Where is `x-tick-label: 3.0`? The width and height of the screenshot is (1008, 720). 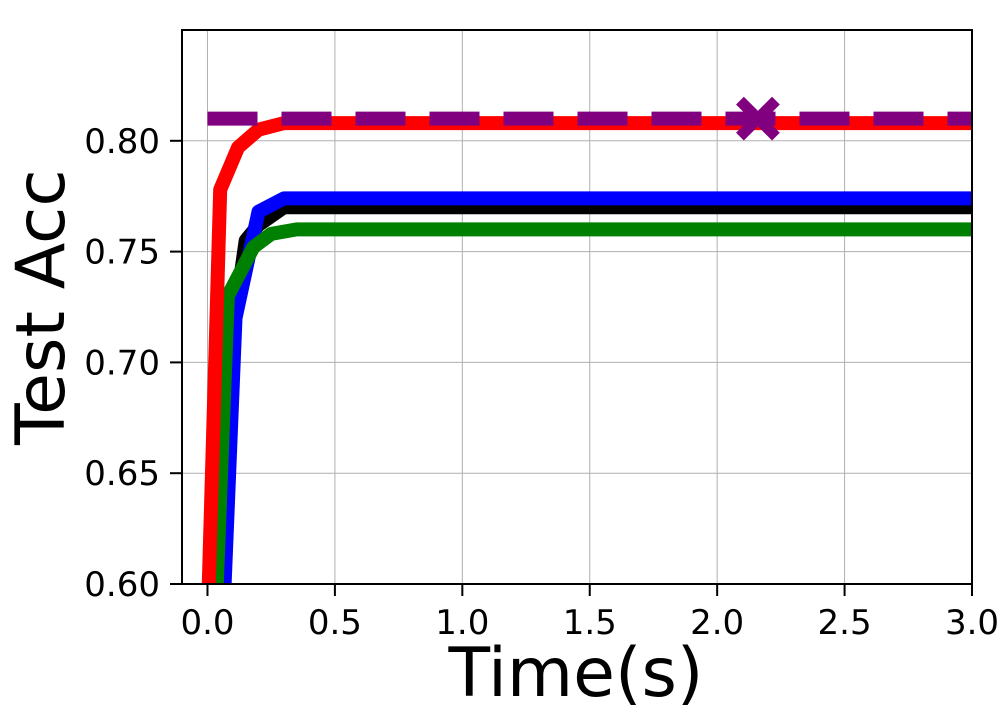 x-tick-label: 3.0 is located at coordinates (972, 623).